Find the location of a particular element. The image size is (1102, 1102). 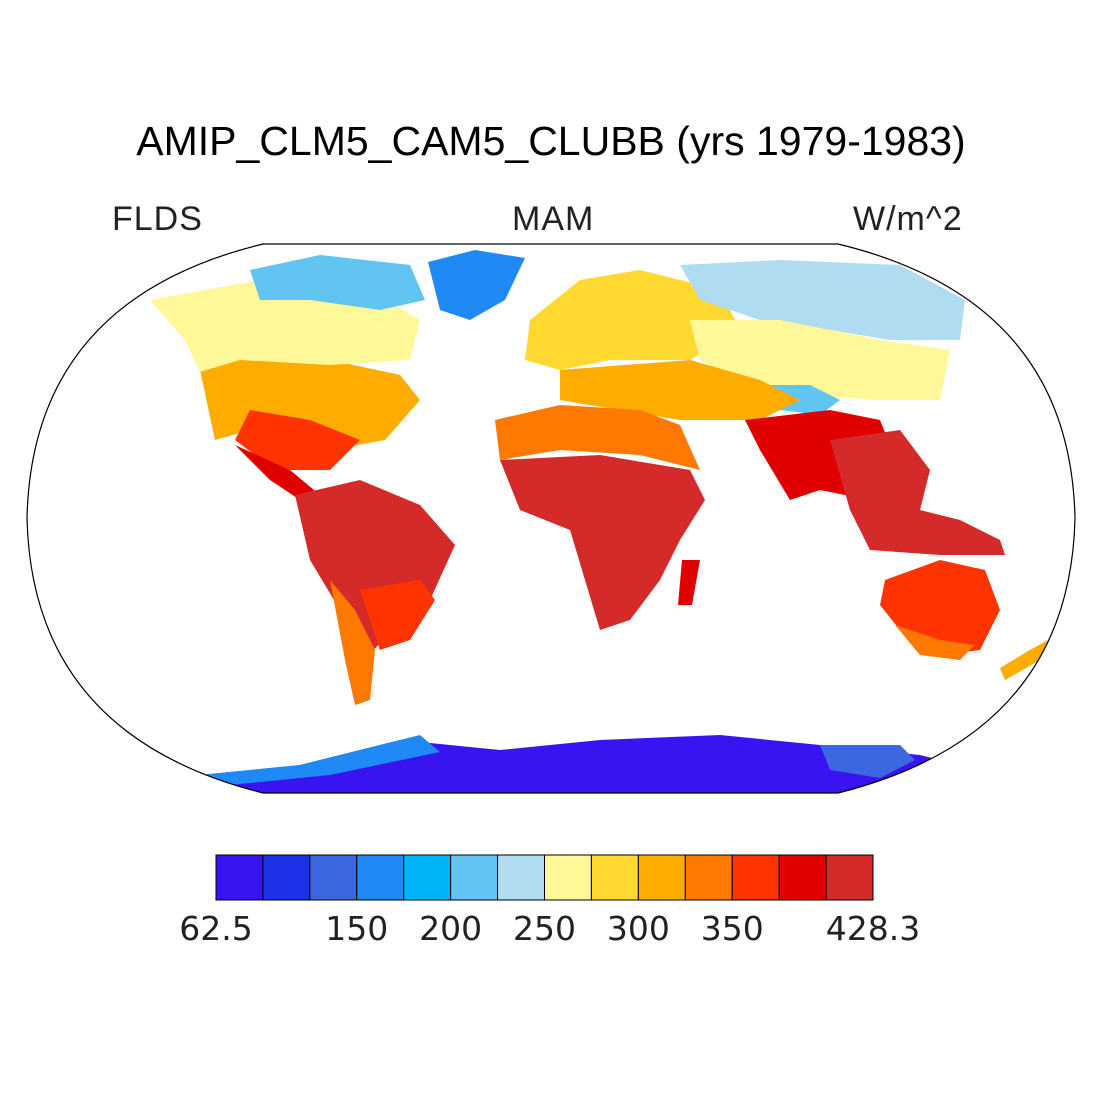

central-africa is located at coordinates (602, 542).